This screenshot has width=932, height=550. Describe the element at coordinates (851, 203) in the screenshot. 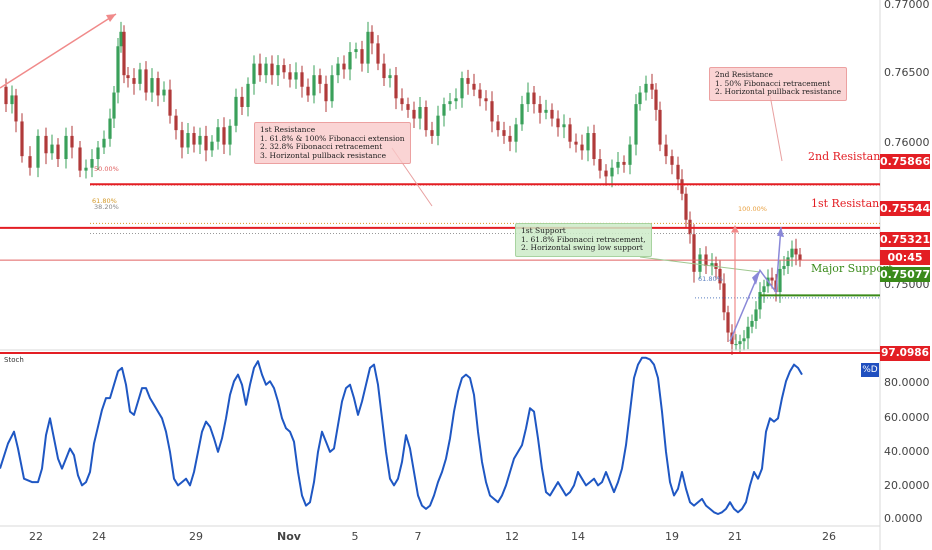

I see `level-name-1st-resistance: 1st Resistance` at that location.